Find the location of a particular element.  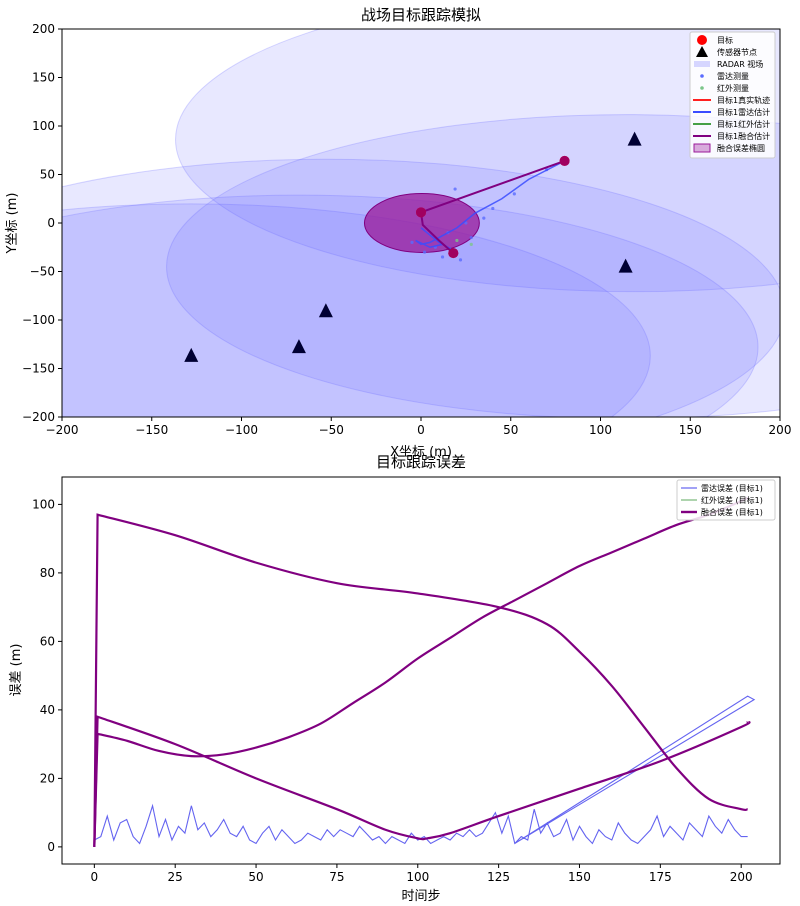

data-layer is located at coordinates (413, 246).